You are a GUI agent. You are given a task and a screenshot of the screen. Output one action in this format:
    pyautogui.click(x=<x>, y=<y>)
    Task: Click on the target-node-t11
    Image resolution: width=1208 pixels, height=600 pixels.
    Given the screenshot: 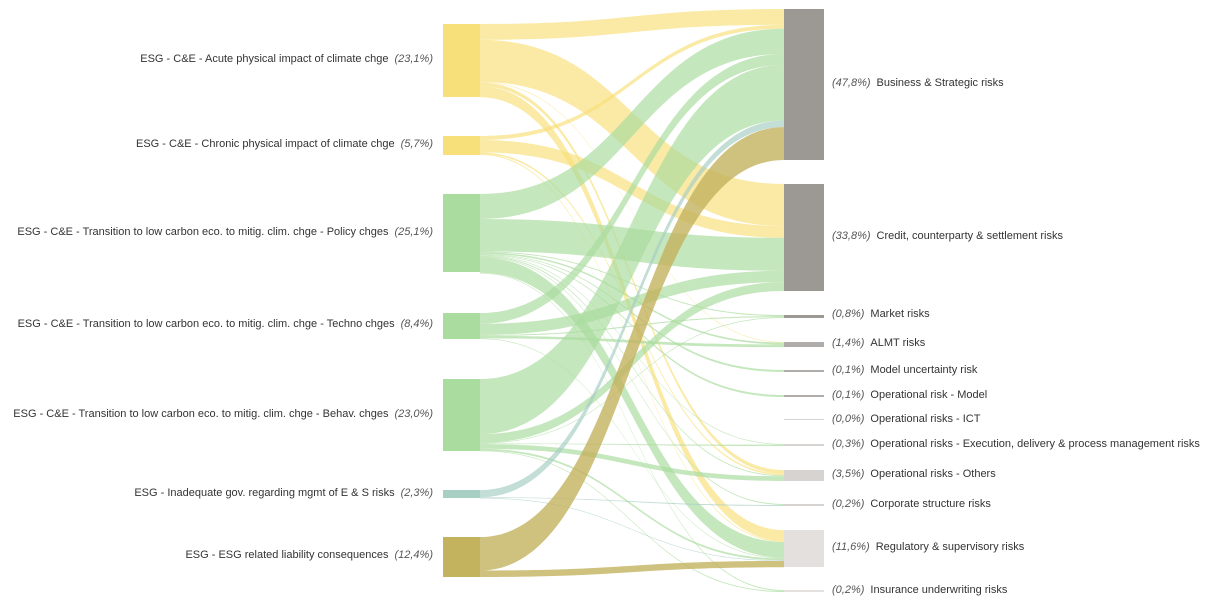 What is the action you would take?
    pyautogui.click(x=804, y=548)
    